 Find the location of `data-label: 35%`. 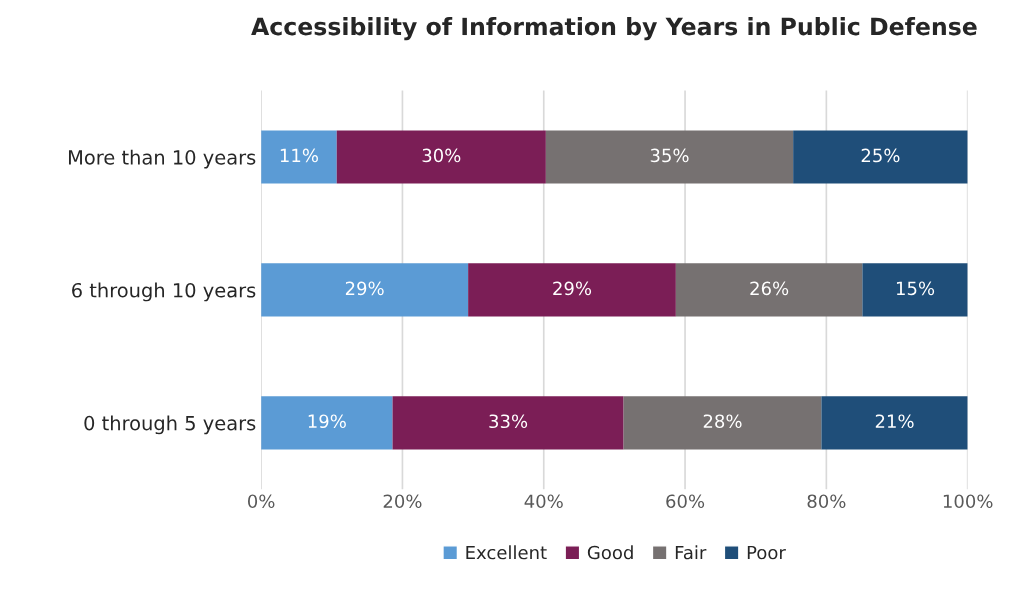

data-label: 35% is located at coordinates (669, 155).